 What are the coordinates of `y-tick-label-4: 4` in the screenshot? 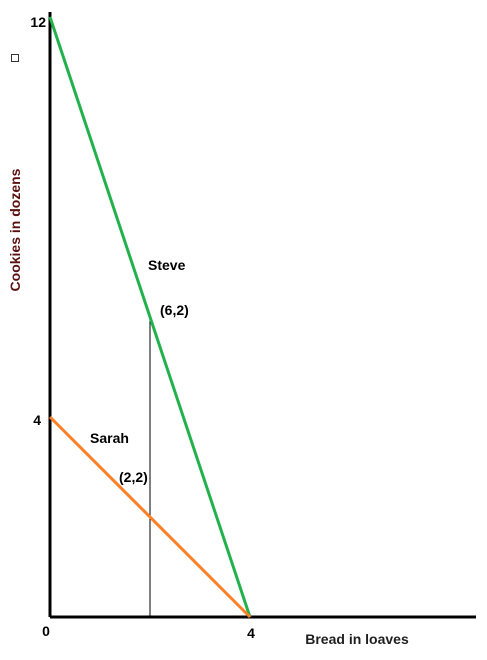 It's located at (37, 420).